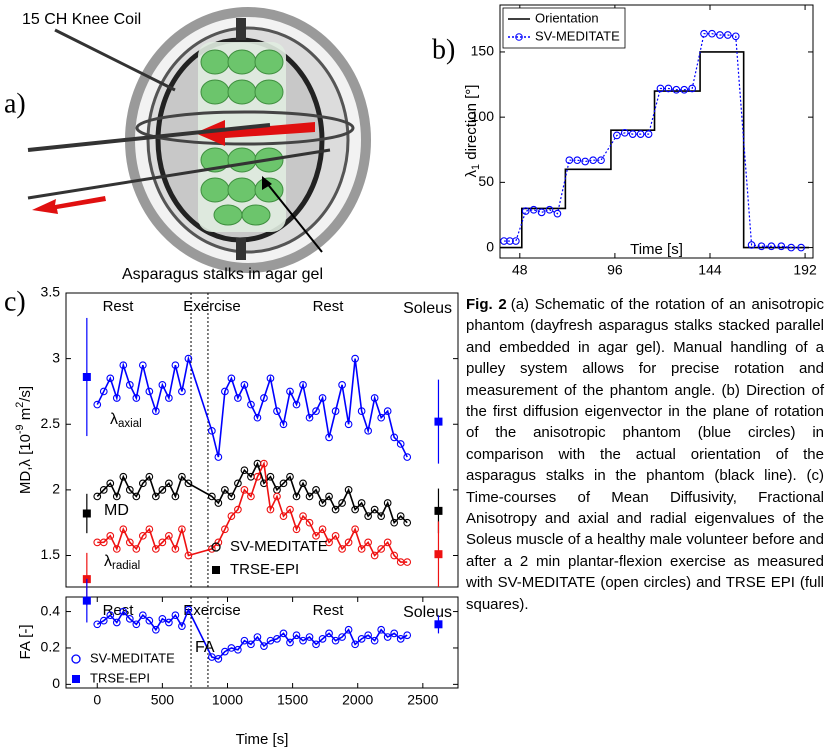 The image size is (832, 753). Describe the element at coordinates (114, 419) in the screenshot. I see `label-part: λ` at that location.